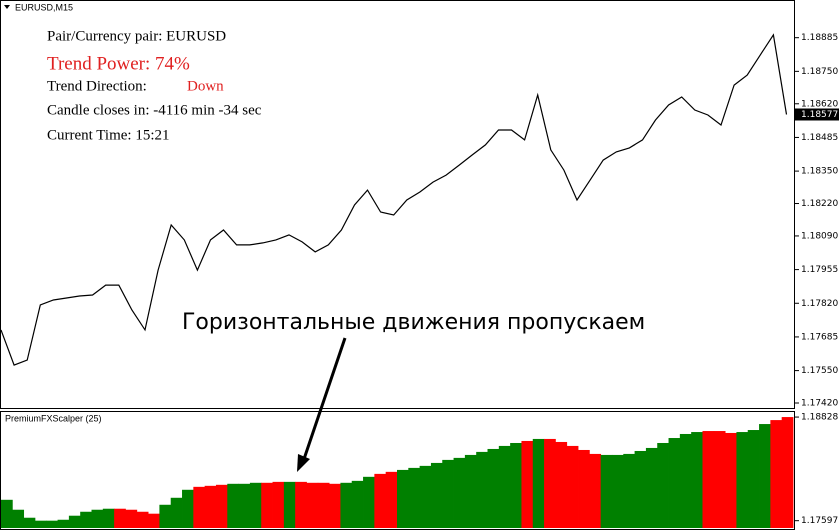  Describe the element at coordinates (819, 418) in the screenshot. I see `y-tick-label: 1.18828` at that location.